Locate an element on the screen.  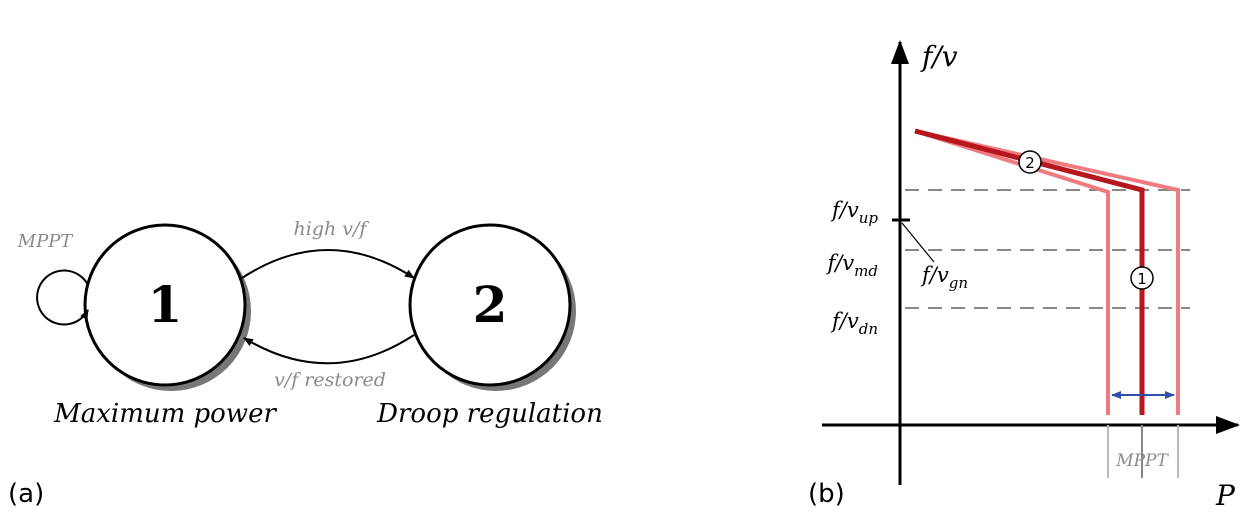
label-sub: dn is located at coordinates (868, 329).